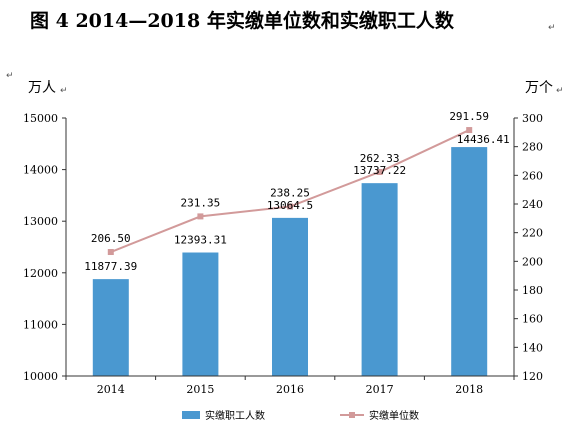 The height and width of the screenshot is (435, 578). What do you see at coordinates (380, 389) in the screenshot?
I see `x-tick-label: 2017` at bounding box center [380, 389].